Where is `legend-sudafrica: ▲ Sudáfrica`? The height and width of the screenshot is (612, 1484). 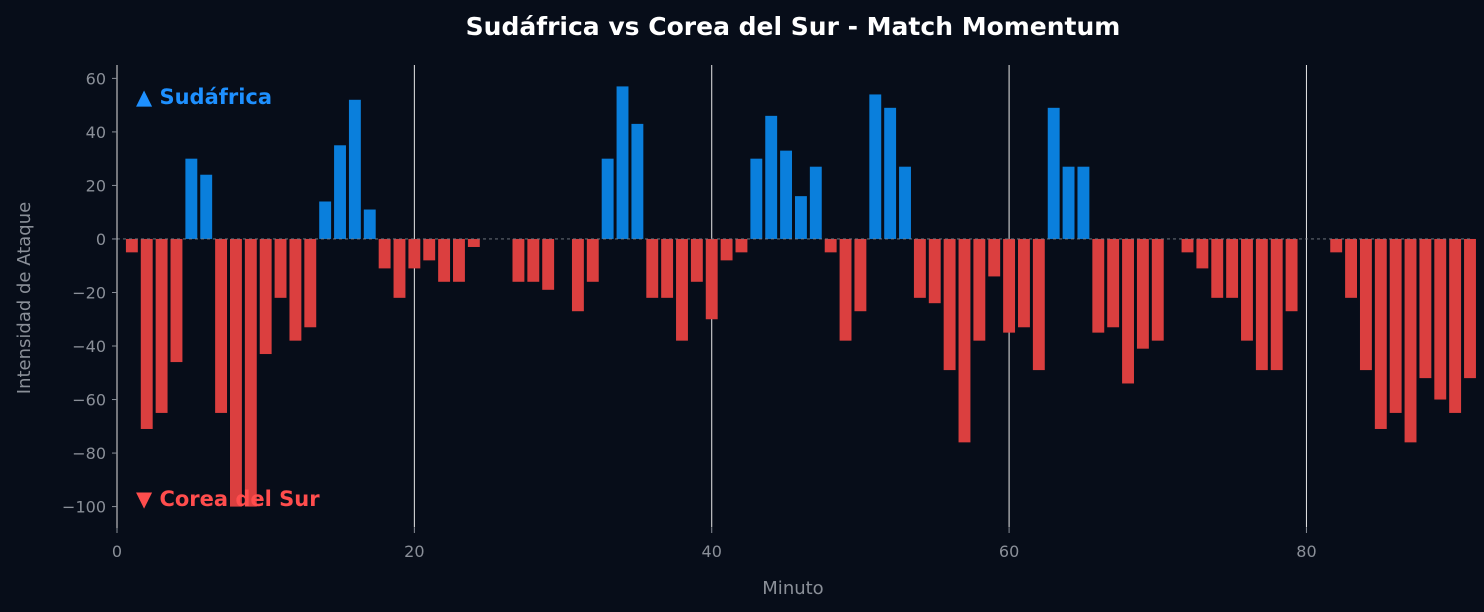 legend-sudafrica: ▲ Sudáfrica is located at coordinates (204, 97).